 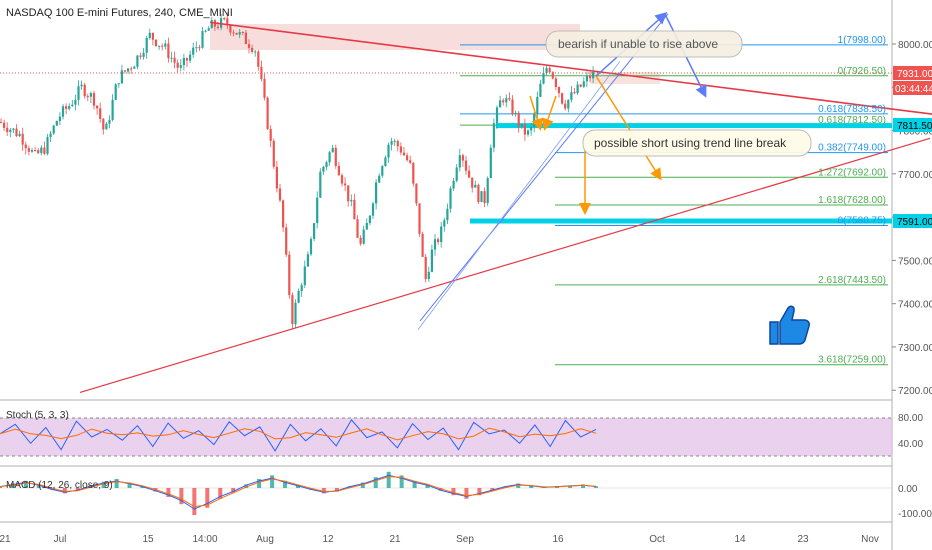 What do you see at coordinates (625, 78) in the screenshot?
I see `current-zone` at bounding box center [625, 78].